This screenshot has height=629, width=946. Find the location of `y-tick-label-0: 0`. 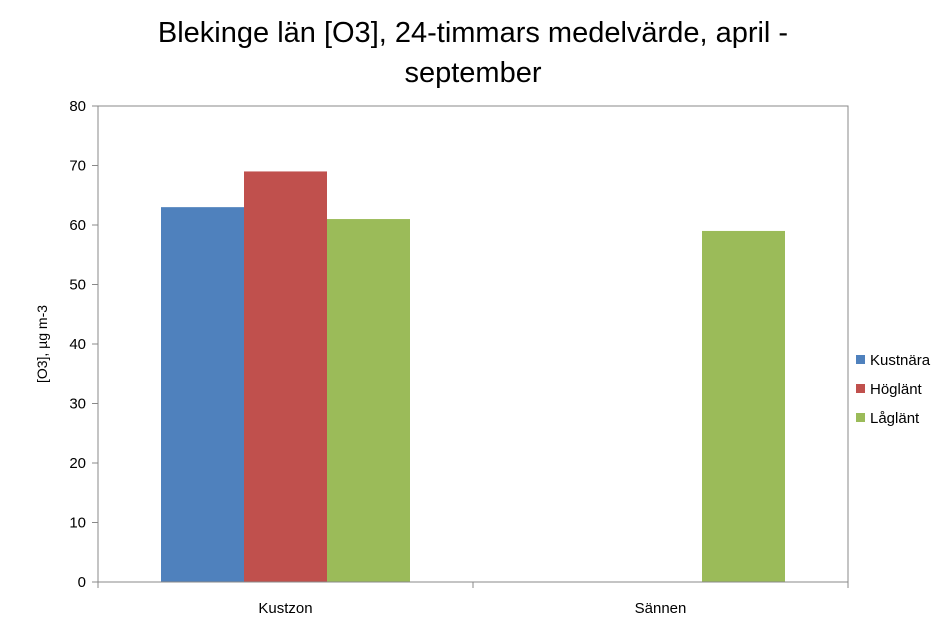

y-tick-label-0: 0 is located at coordinates (82, 582).